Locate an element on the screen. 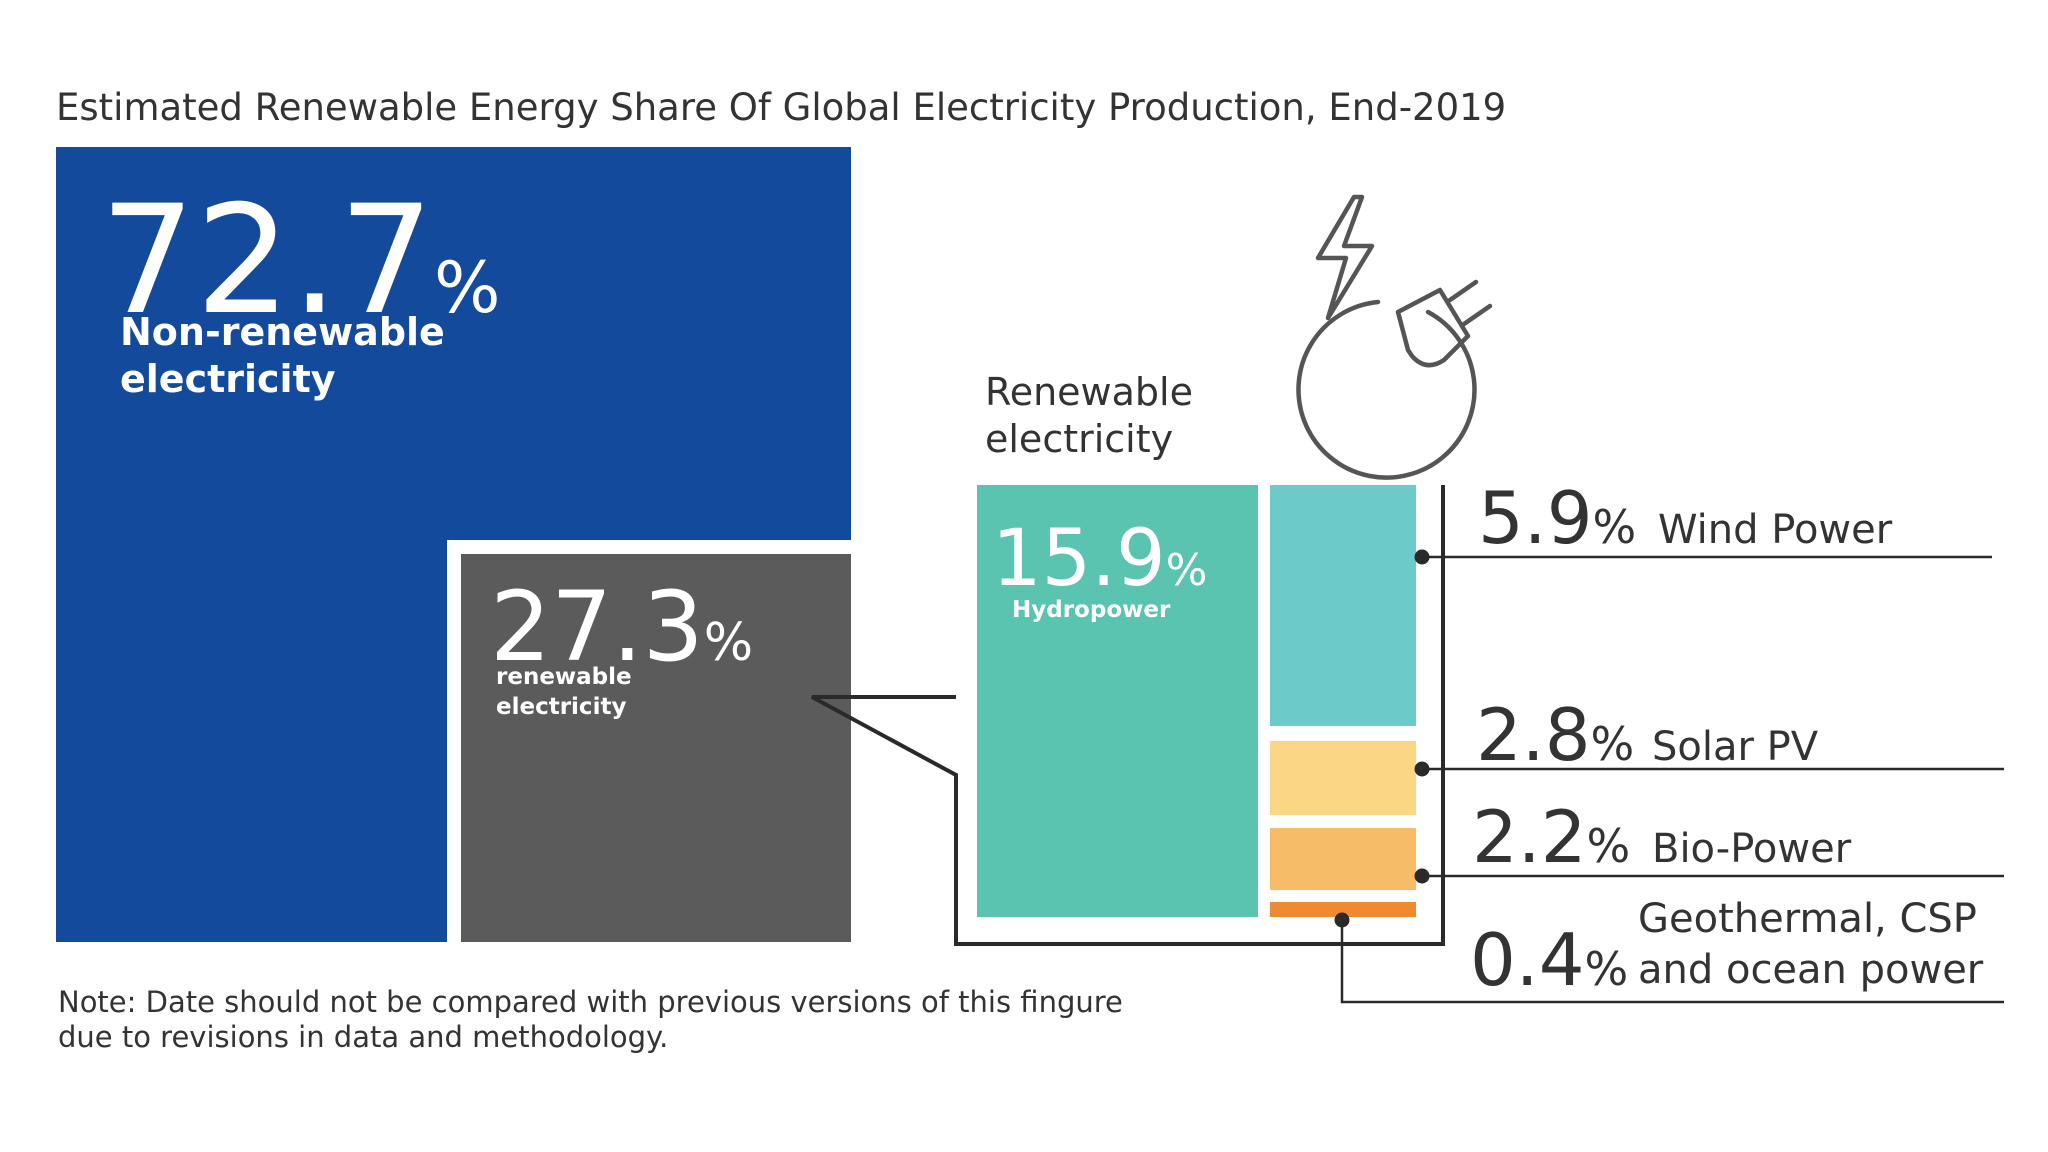  geo-leader-dot is located at coordinates (1342, 920).